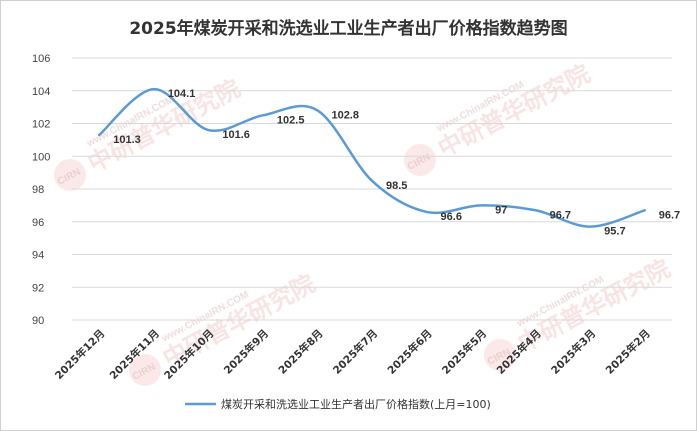 The width and height of the screenshot is (697, 431). Describe the element at coordinates (410, 352) in the screenshot. I see `x-tick-label: 2025年6月` at that location.